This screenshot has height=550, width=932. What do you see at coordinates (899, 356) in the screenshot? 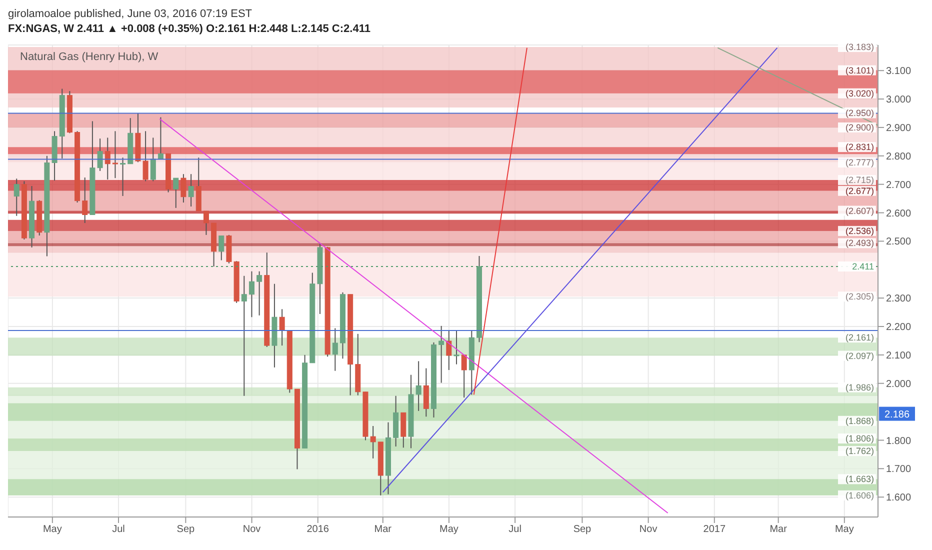
I see `y-tick-label: 2.100` at bounding box center [899, 356].